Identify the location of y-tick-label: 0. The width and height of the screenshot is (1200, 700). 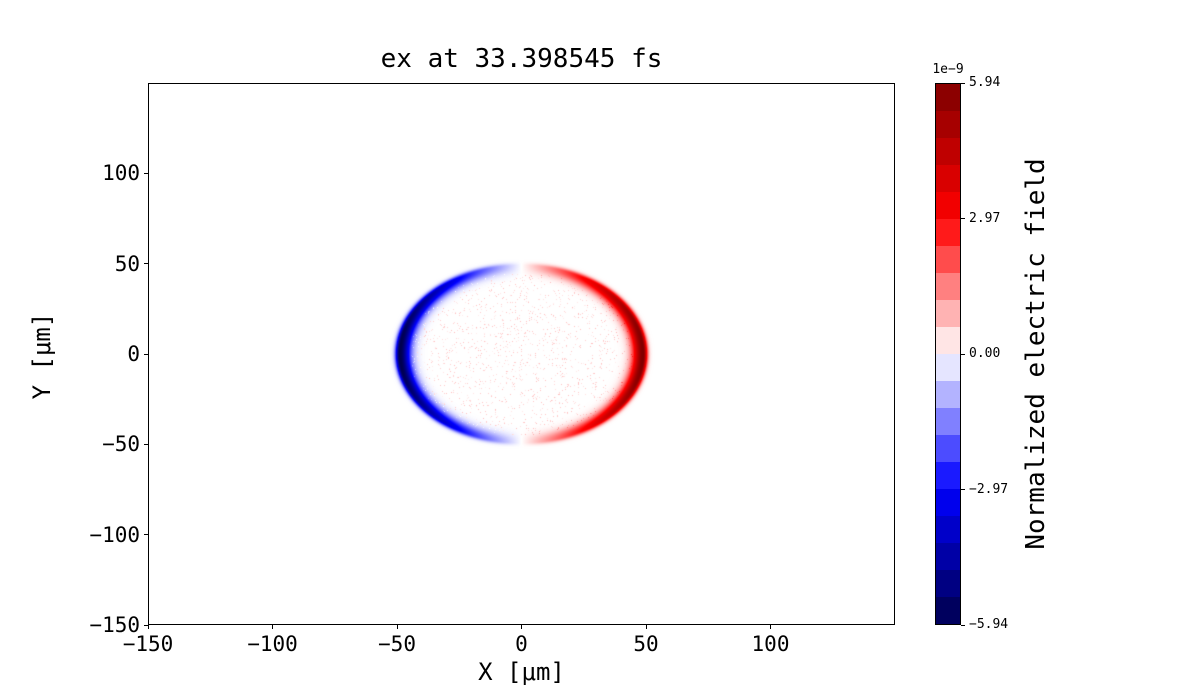
(133, 354).